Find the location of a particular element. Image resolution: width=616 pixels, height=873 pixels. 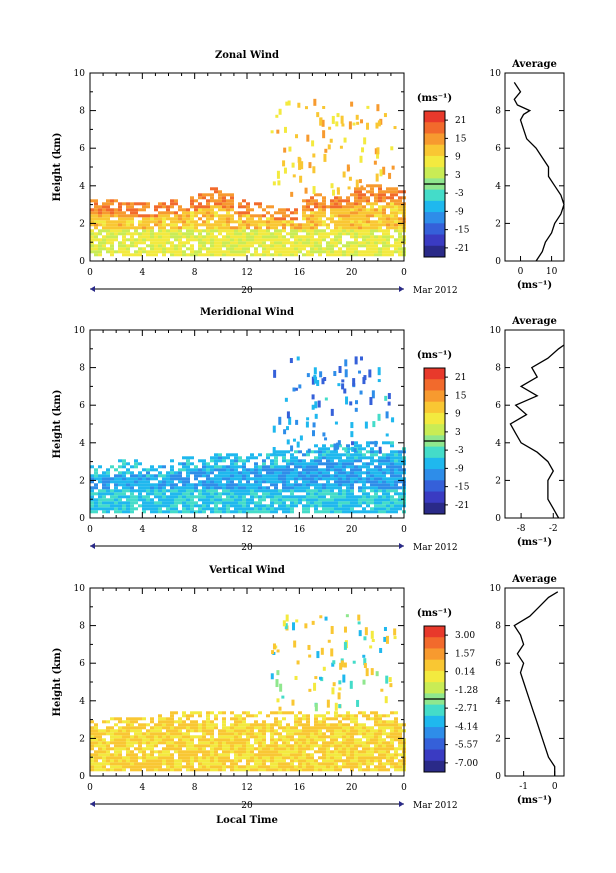

average-y-tick-label: 10 is located at coordinates (496, 331).